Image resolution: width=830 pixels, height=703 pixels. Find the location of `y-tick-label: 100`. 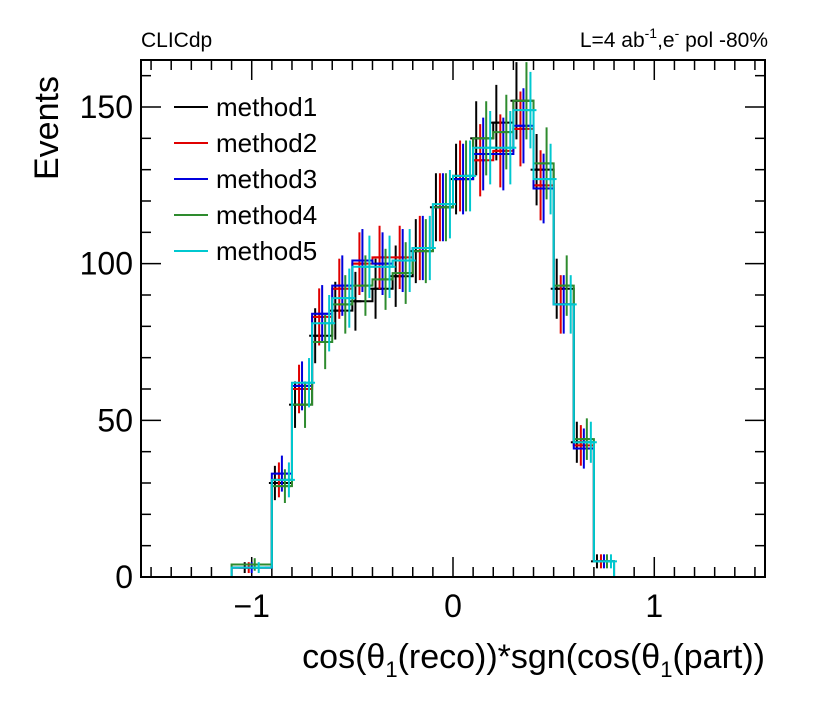

y-tick-label: 100 is located at coordinates (106, 264).